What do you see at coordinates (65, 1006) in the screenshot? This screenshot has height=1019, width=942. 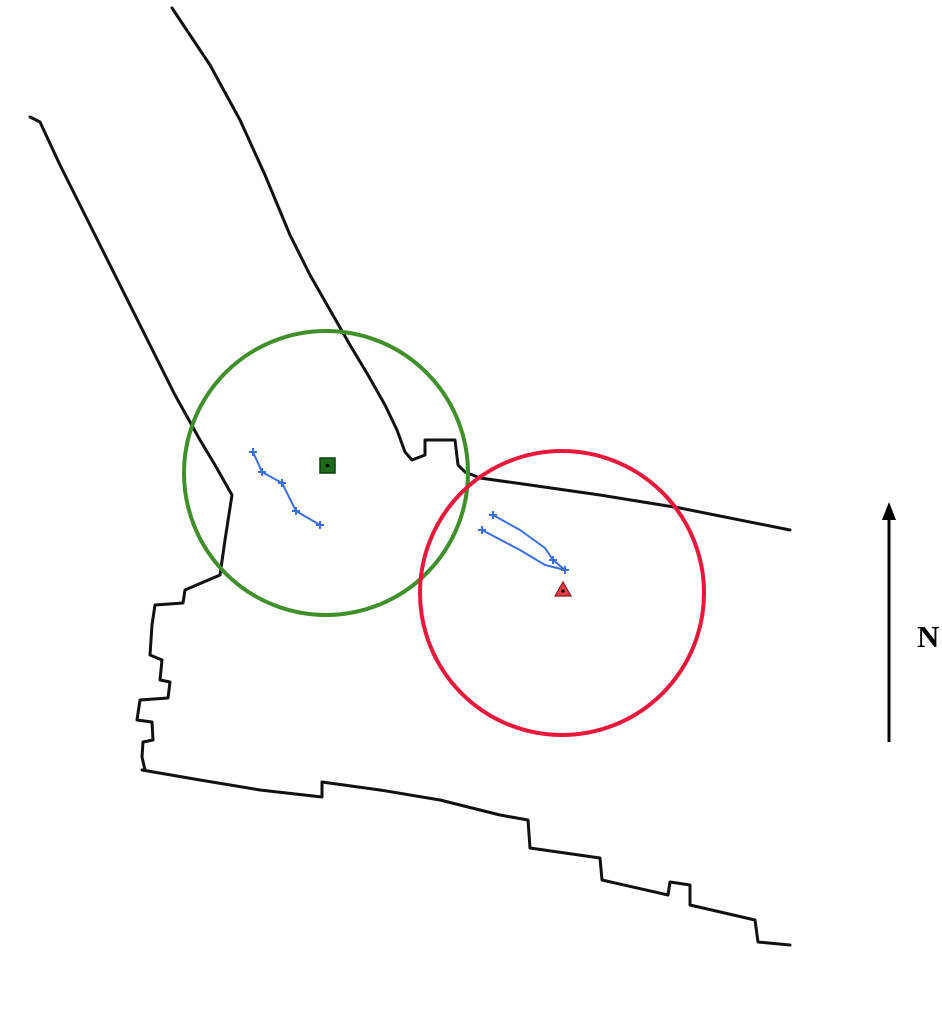 I see `dashed-river-south-b` at bounding box center [65, 1006].